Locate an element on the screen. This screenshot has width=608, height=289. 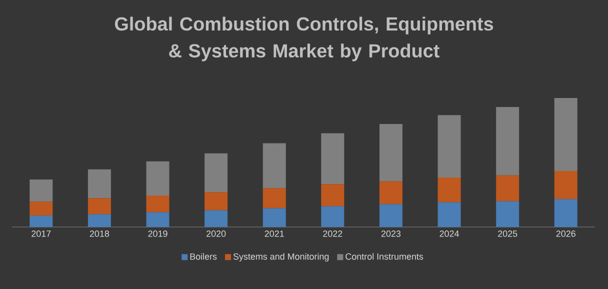
x-tick-label: 2017 is located at coordinates (41, 233).